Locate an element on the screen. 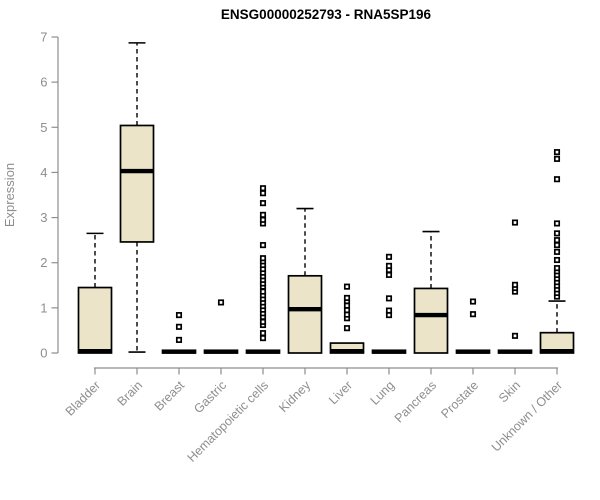 This screenshot has width=600, height=500. boxplot-skin is located at coordinates (515, 286).